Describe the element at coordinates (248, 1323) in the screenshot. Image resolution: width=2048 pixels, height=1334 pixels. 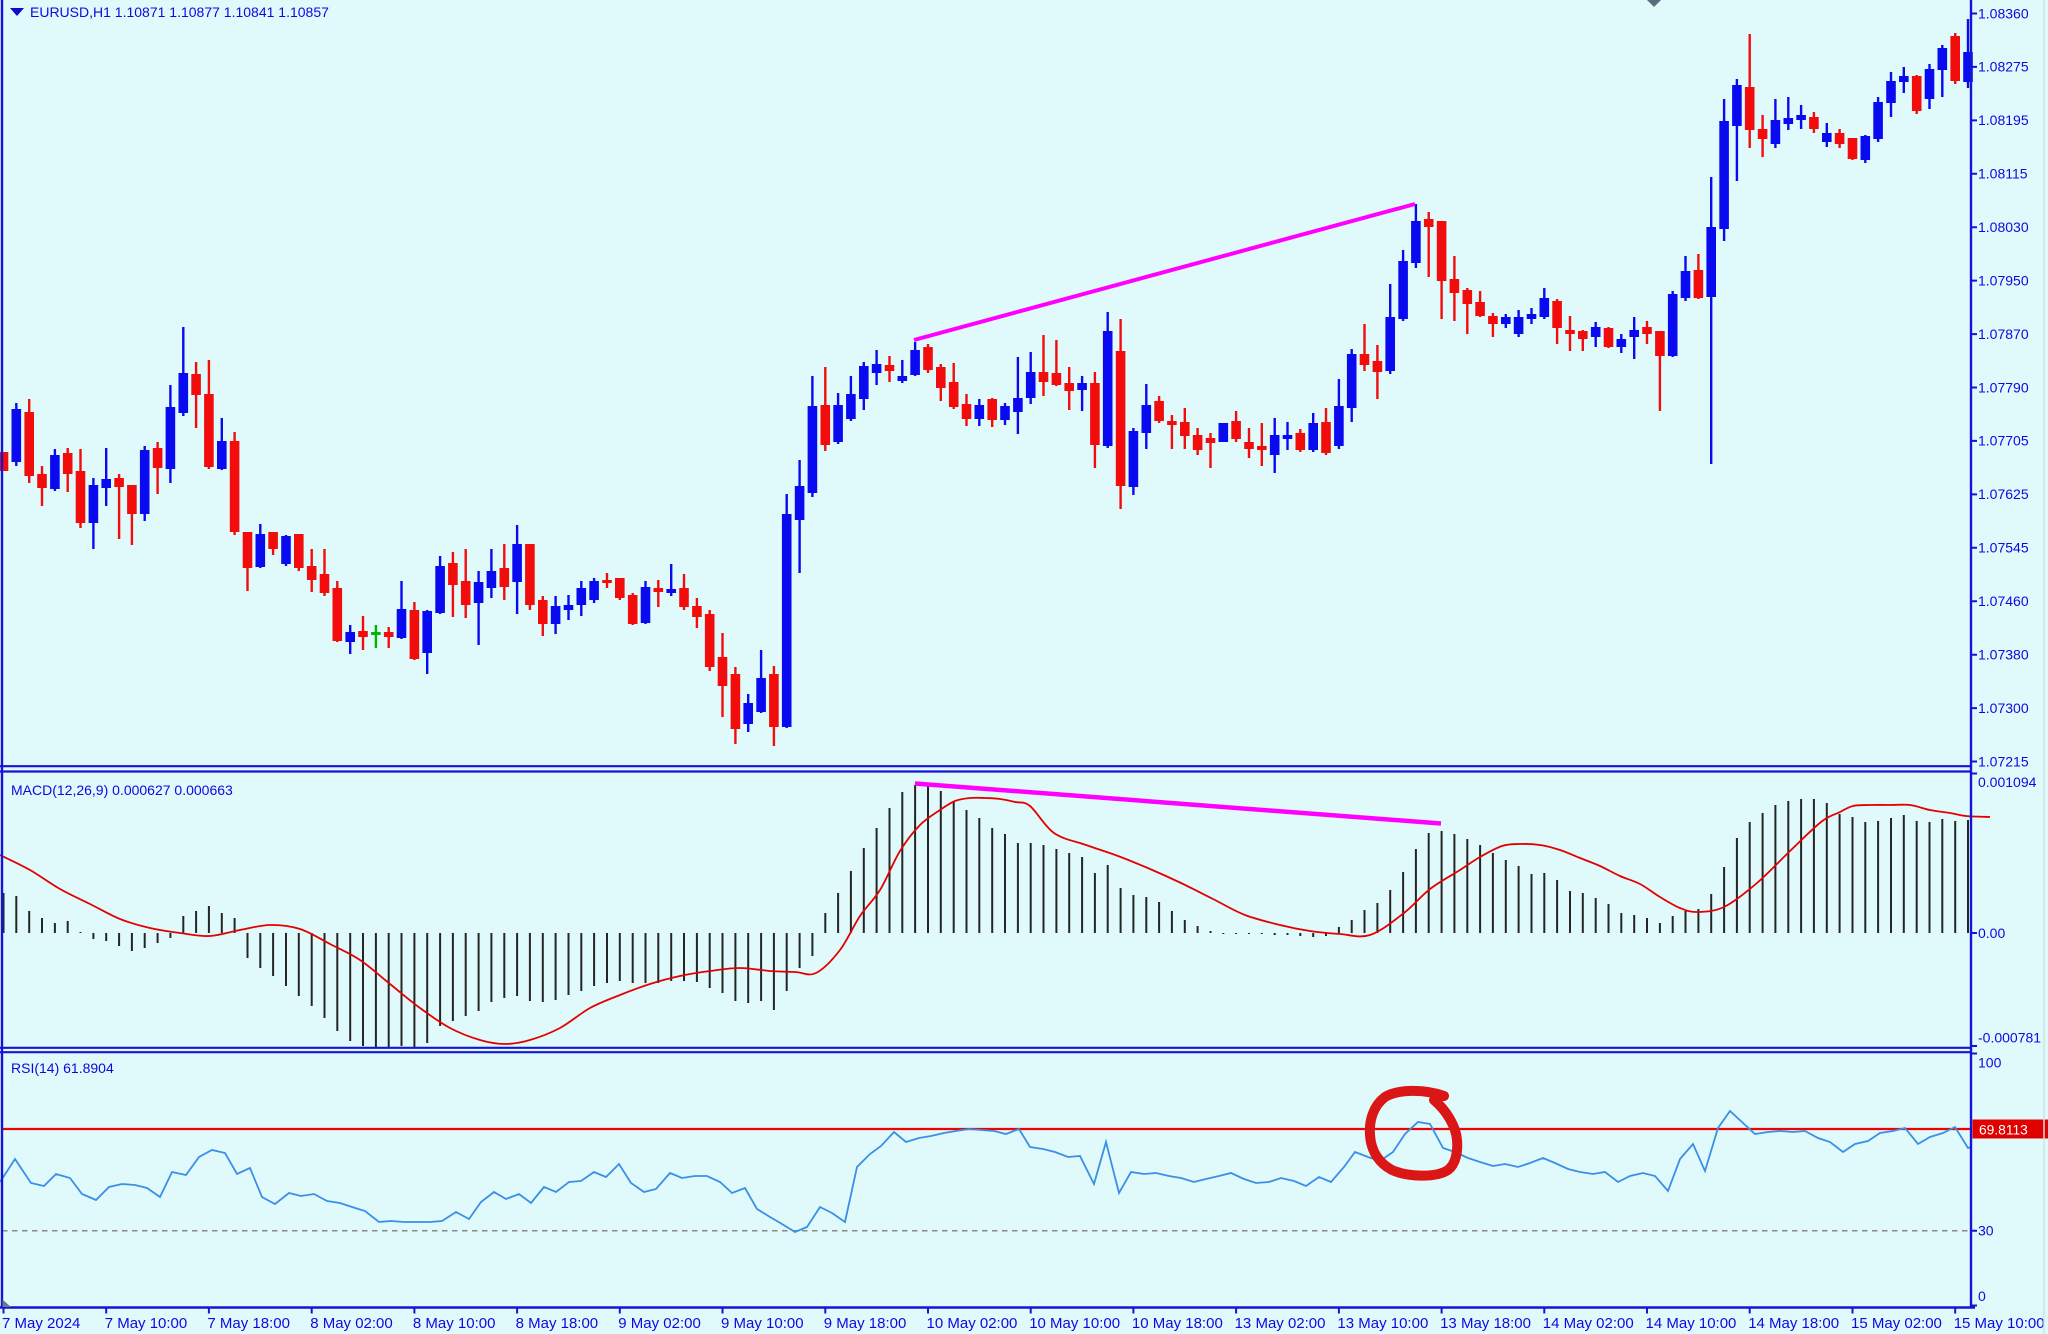
I see `svg-text: 7 May 18:00` at that location.